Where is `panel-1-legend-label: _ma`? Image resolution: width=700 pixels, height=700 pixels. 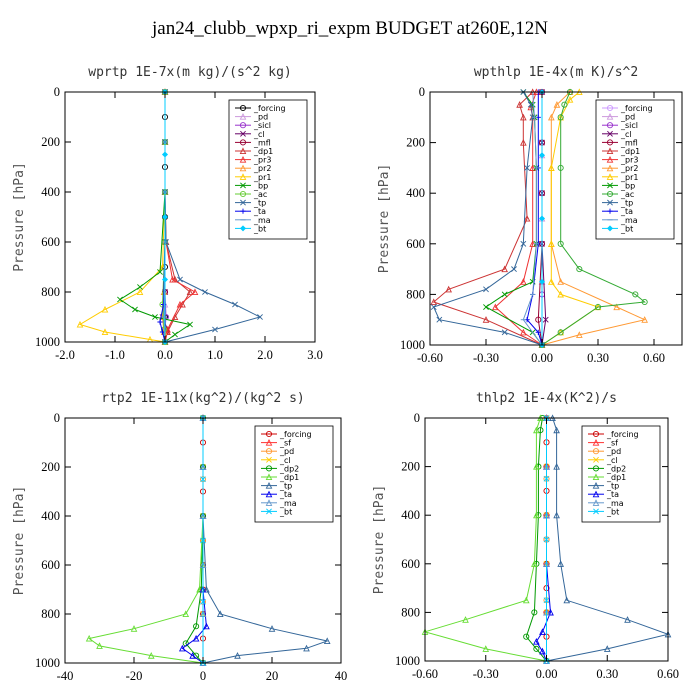 panel-1-legend-label: _ma is located at coordinates (262, 220).